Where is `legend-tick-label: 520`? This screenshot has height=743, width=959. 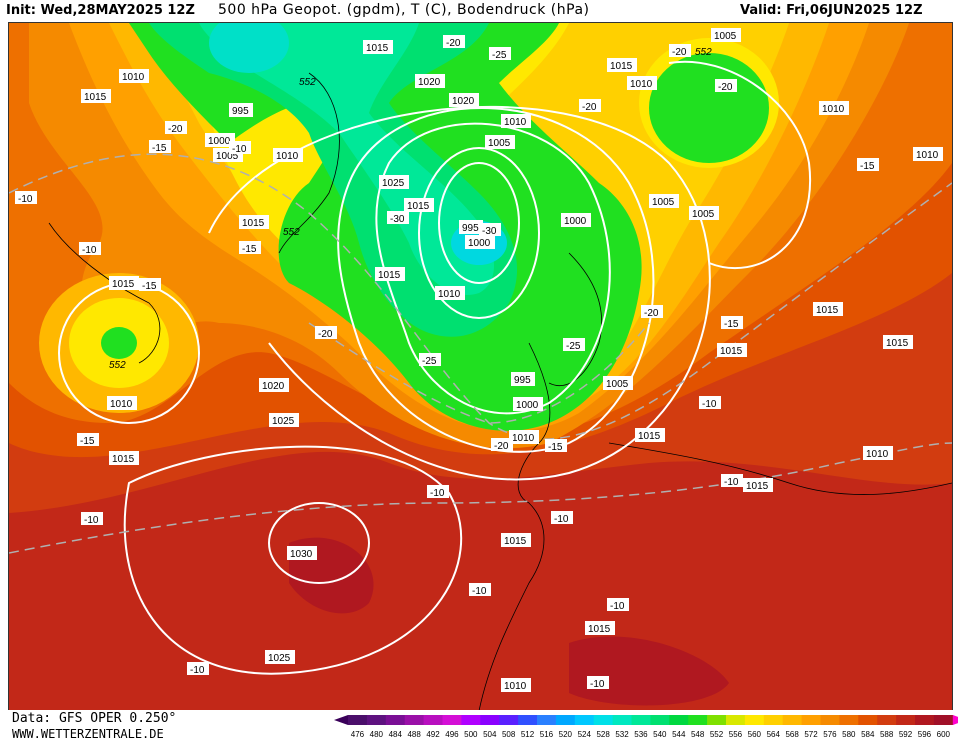 legend-tick-label: 520 is located at coordinates (566, 734).